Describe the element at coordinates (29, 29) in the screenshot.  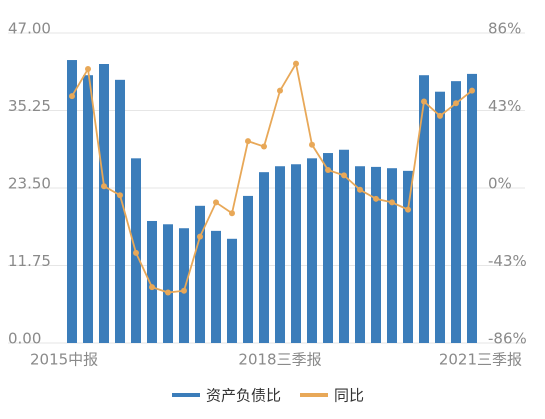
I see `y-tick-label: 47.00` at that location.